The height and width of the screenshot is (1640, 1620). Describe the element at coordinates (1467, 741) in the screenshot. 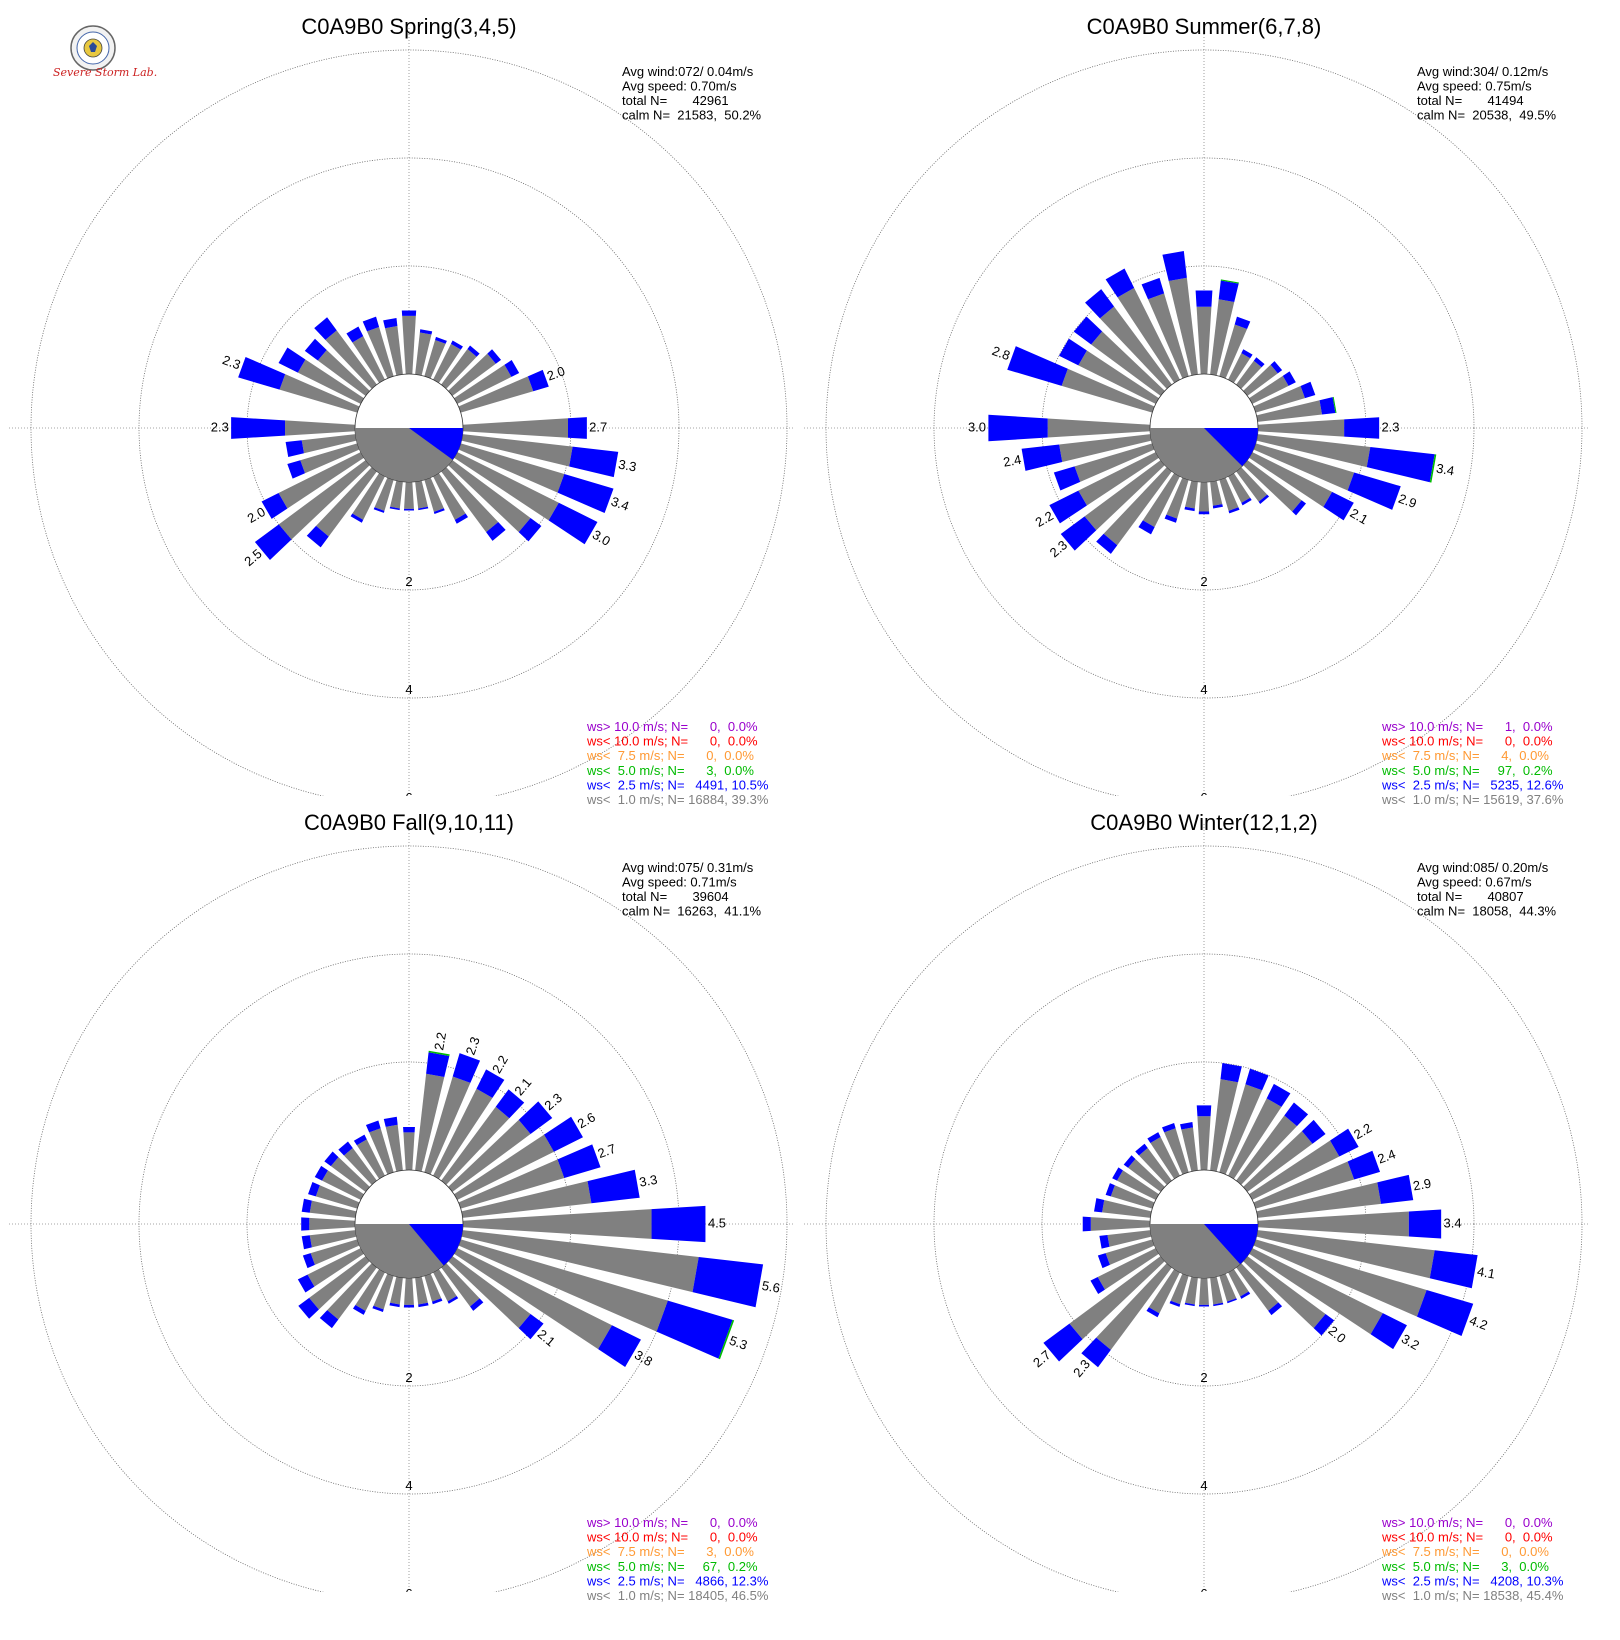

I see `legend-entry: ws< 10.0 m/s; N= 0, 0.0%` at that location.